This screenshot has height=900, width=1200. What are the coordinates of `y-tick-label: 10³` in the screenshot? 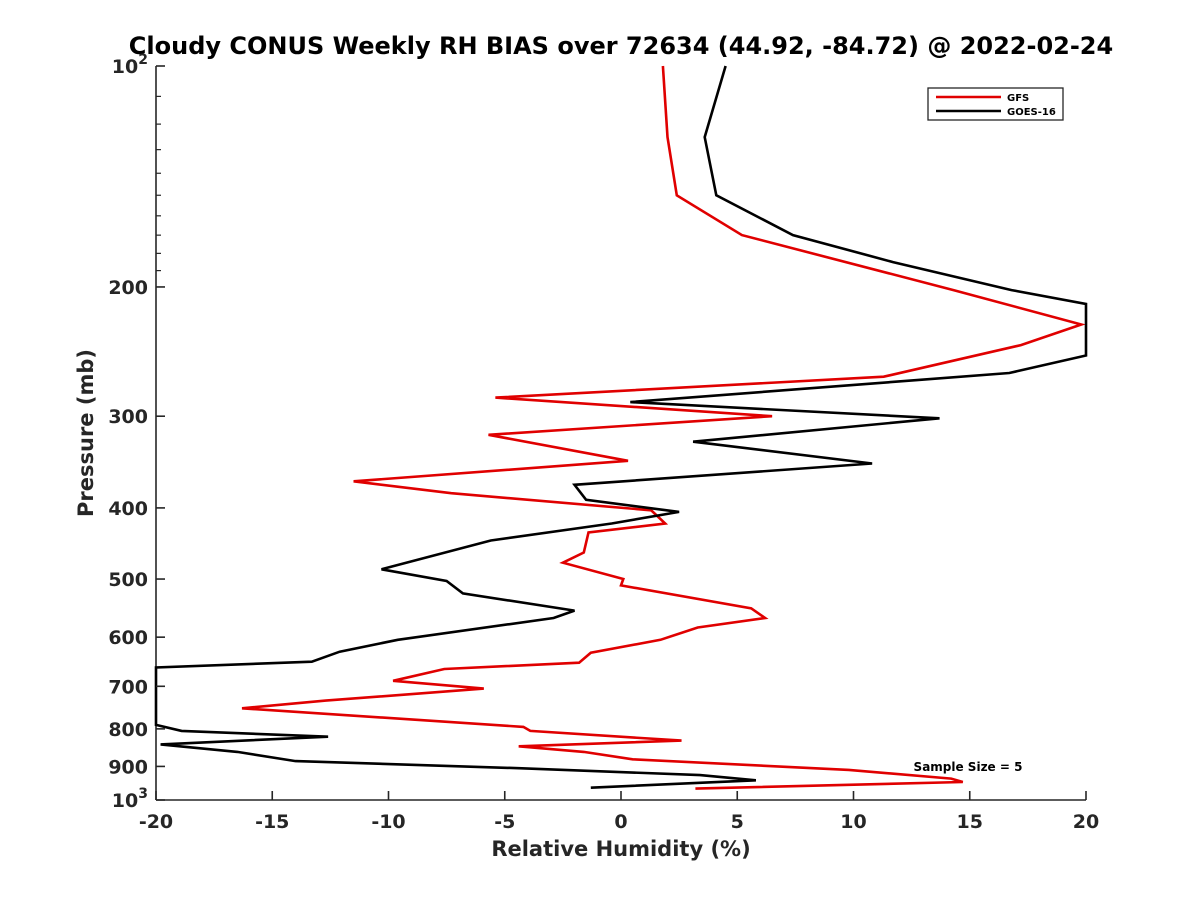 It's located at (130, 799).